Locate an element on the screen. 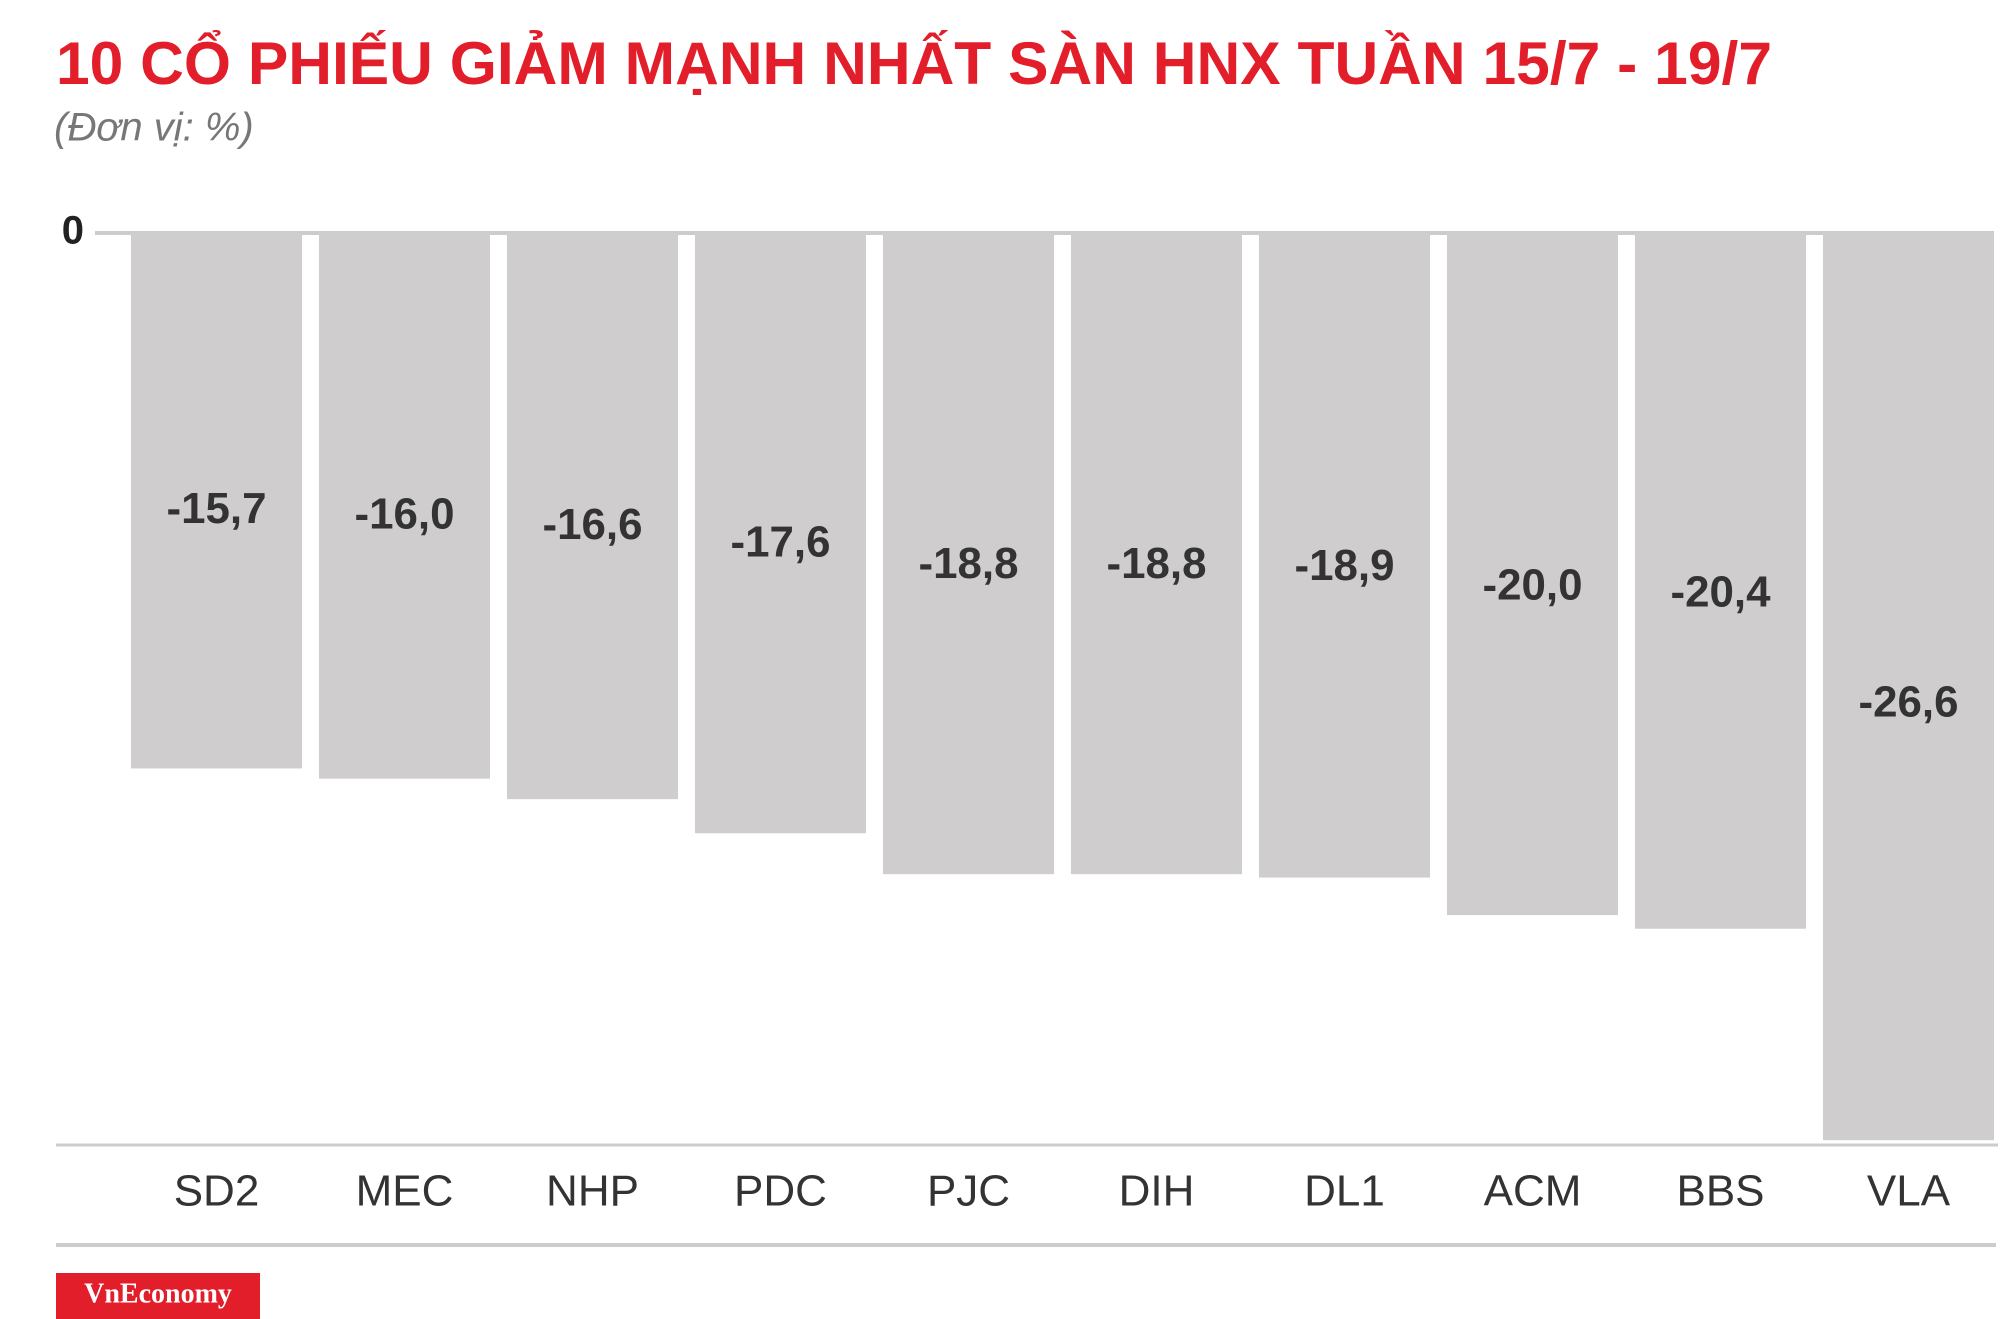 Image resolution: width=2000 pixels, height=1319 pixels. value-label: -17,6 is located at coordinates (781, 542).